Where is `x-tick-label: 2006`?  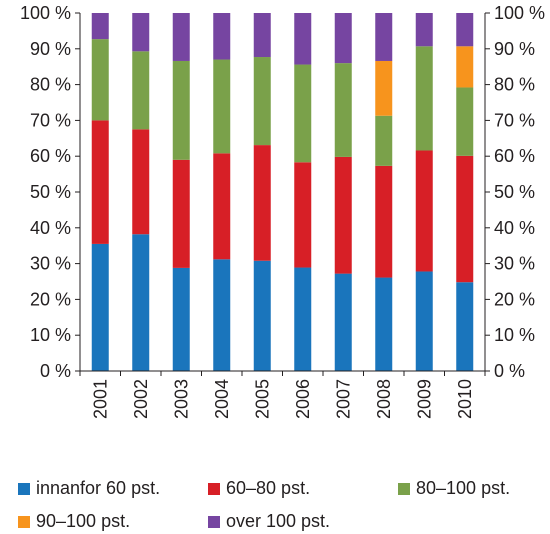
x-tick-label: 2006 is located at coordinates (303, 399).